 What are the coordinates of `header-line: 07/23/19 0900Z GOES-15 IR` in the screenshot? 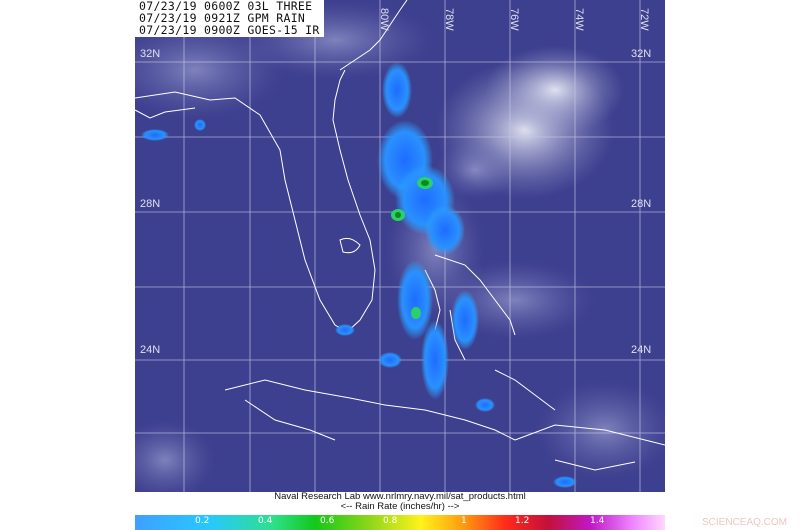 It's located at (229, 30).